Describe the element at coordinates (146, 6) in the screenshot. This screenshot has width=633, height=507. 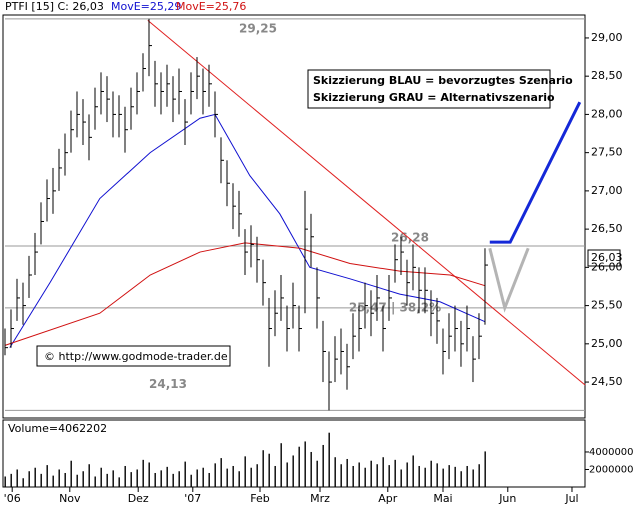
I see `header-ma1: MovE=25,29` at that location.